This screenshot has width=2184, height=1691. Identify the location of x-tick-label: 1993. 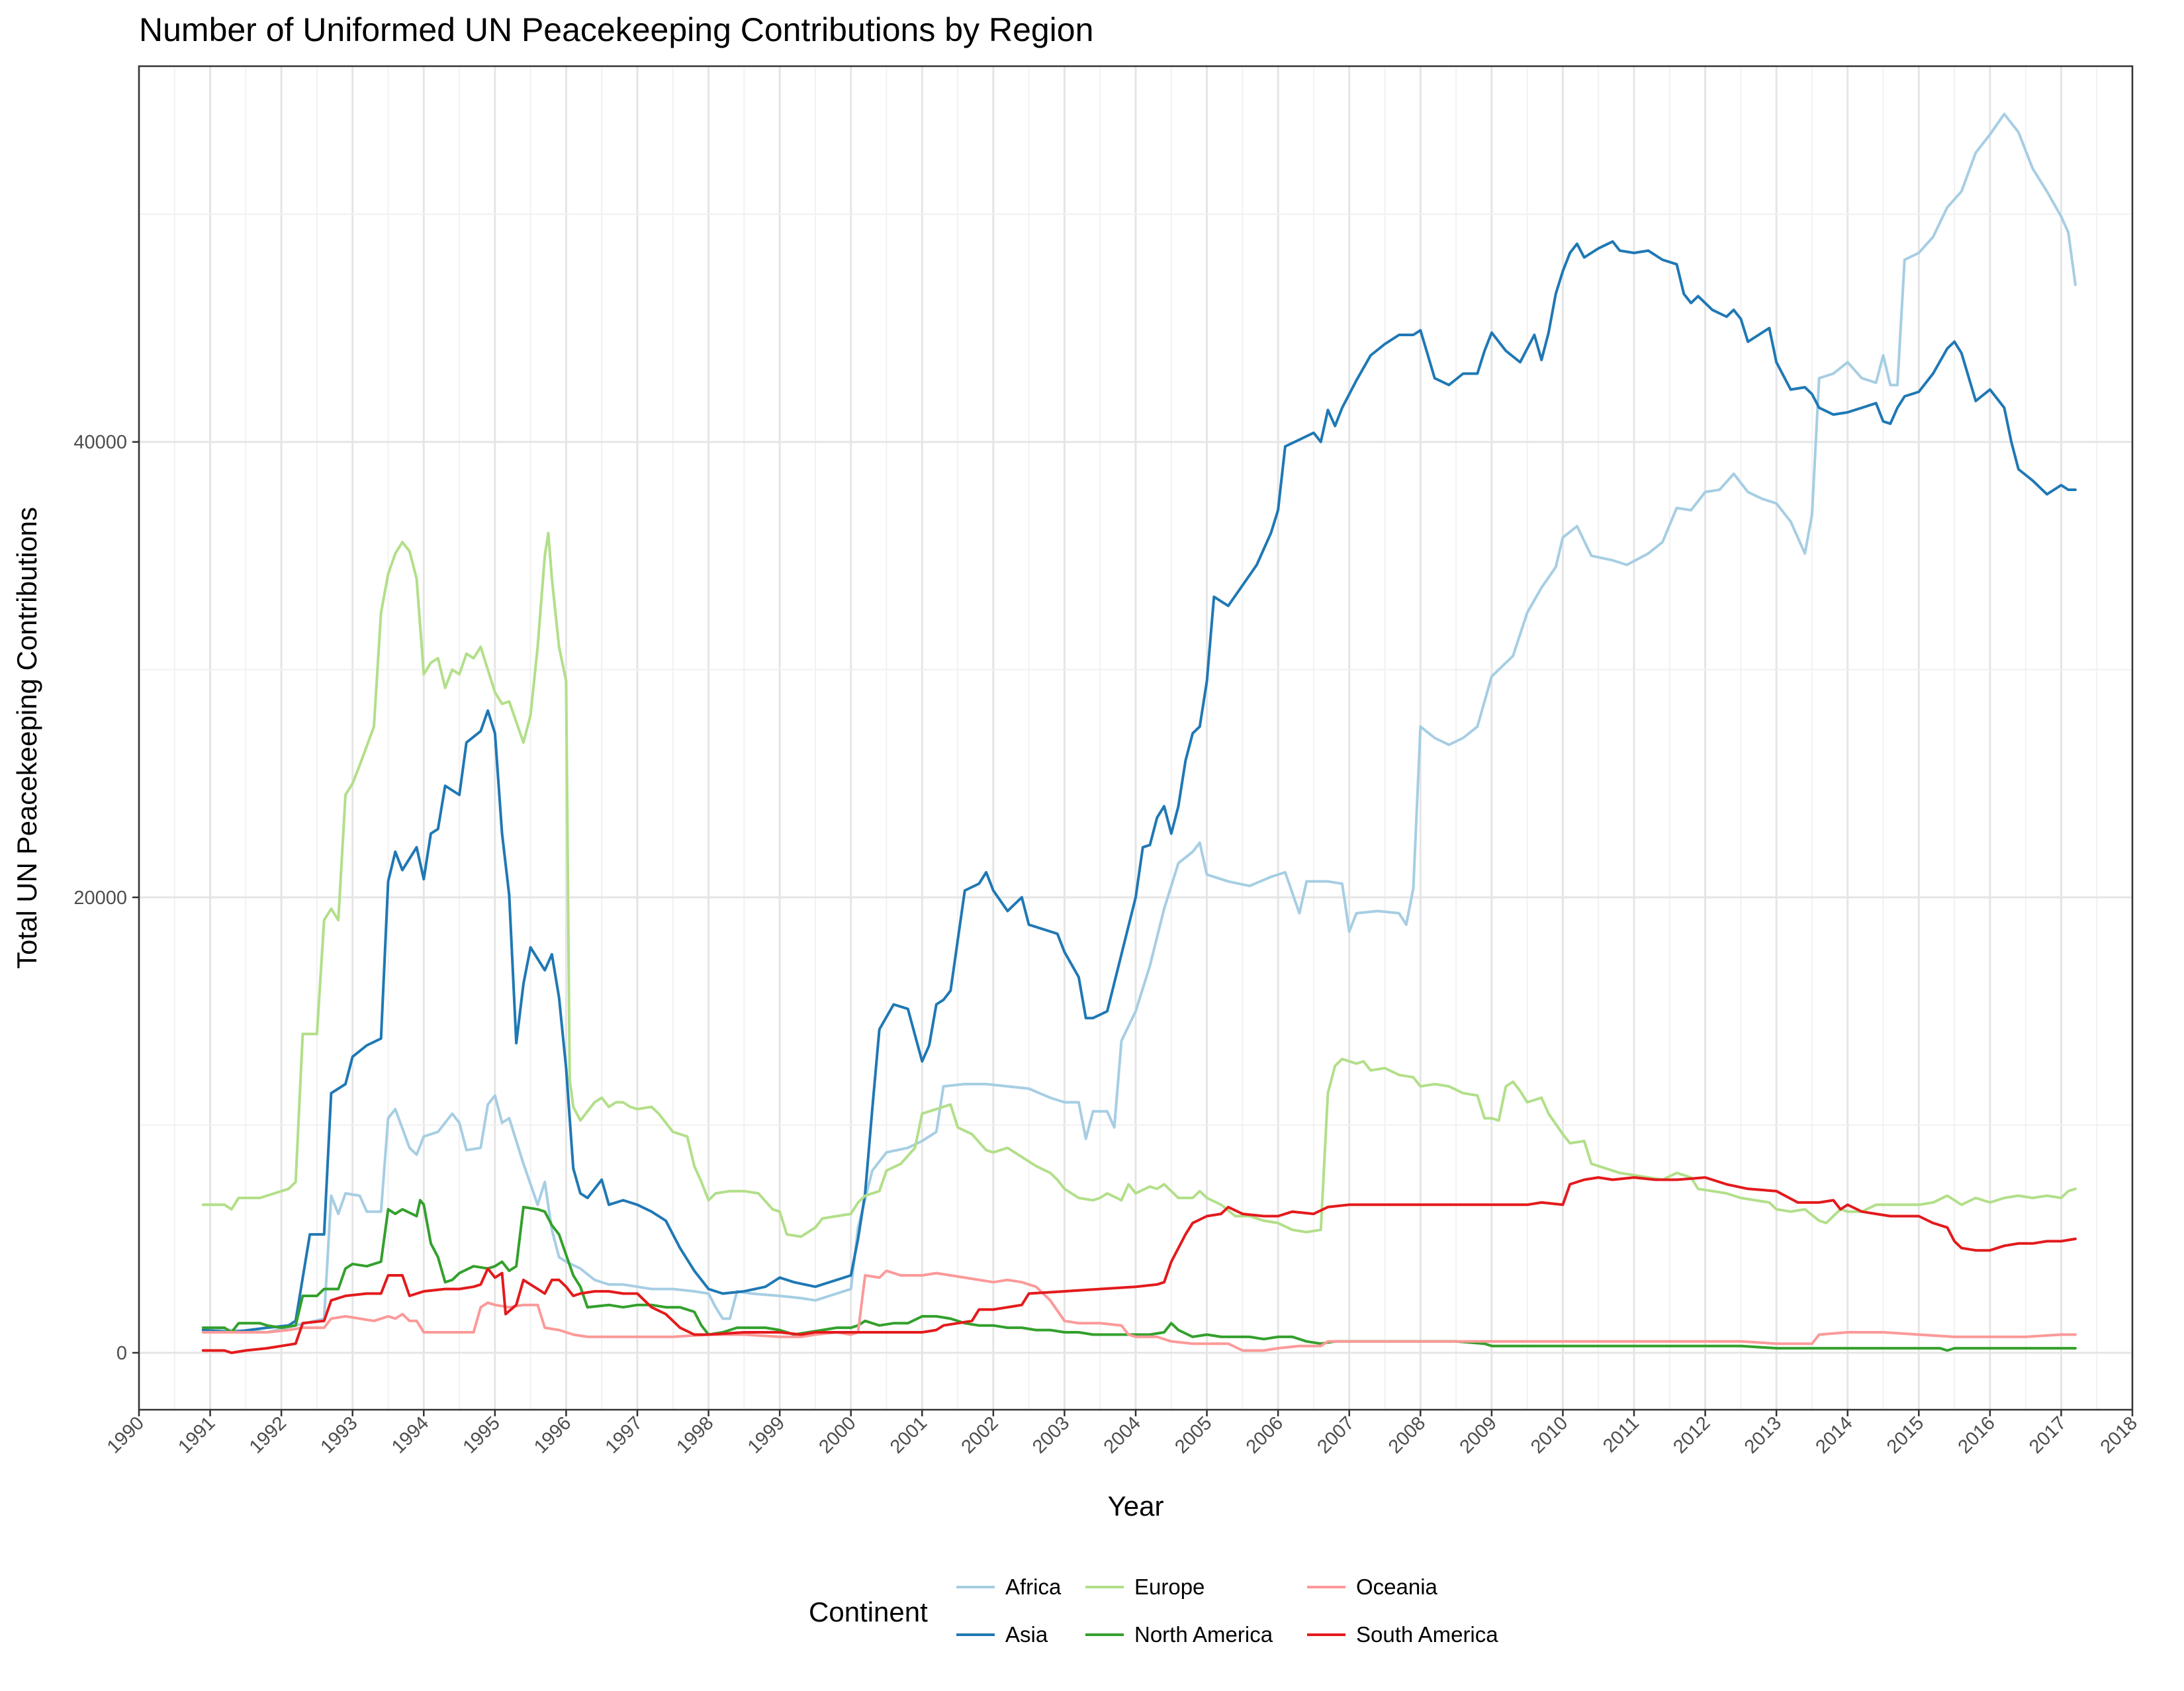
(338, 1435).